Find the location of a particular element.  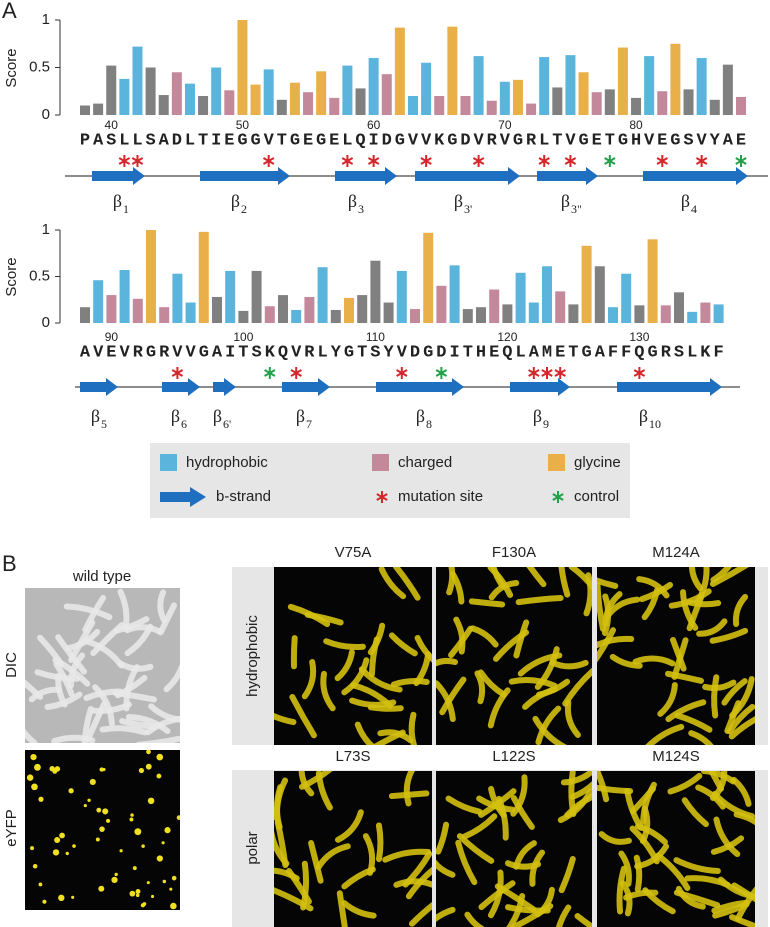

legend-star is located at coordinates (558, 497).